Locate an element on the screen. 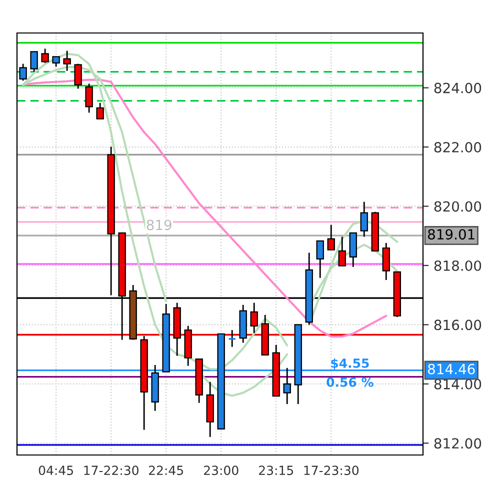 The width and height of the screenshot is (487, 482). annotation: 0.56 % is located at coordinates (350, 382).